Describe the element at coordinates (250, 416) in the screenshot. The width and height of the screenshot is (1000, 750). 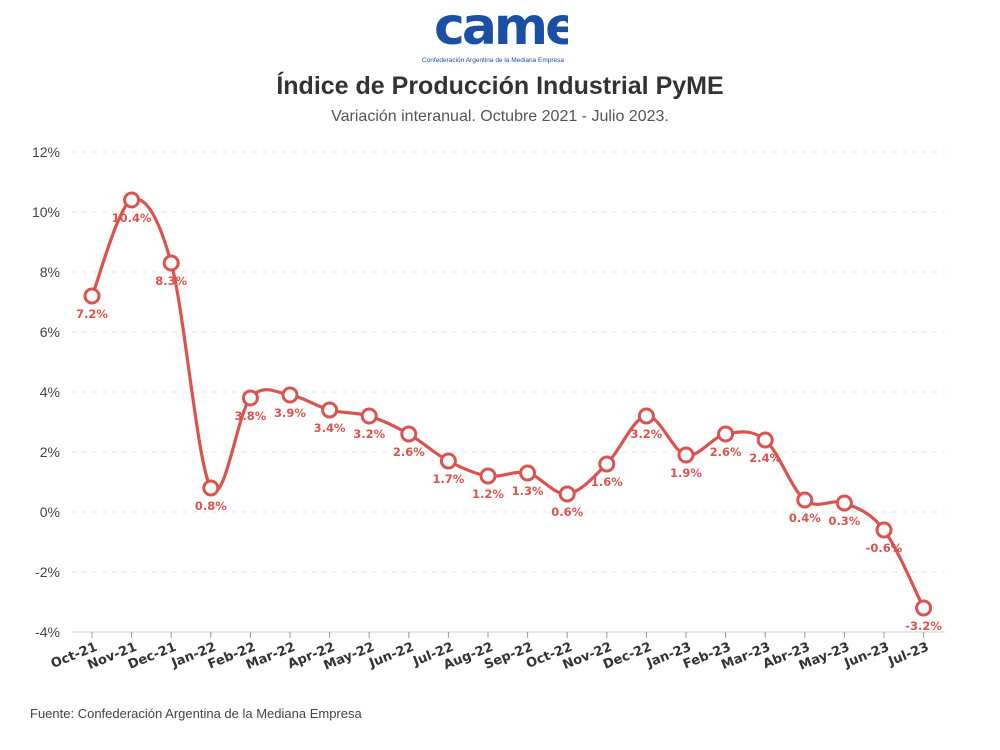
I see `data-label: 3.8%` at that location.